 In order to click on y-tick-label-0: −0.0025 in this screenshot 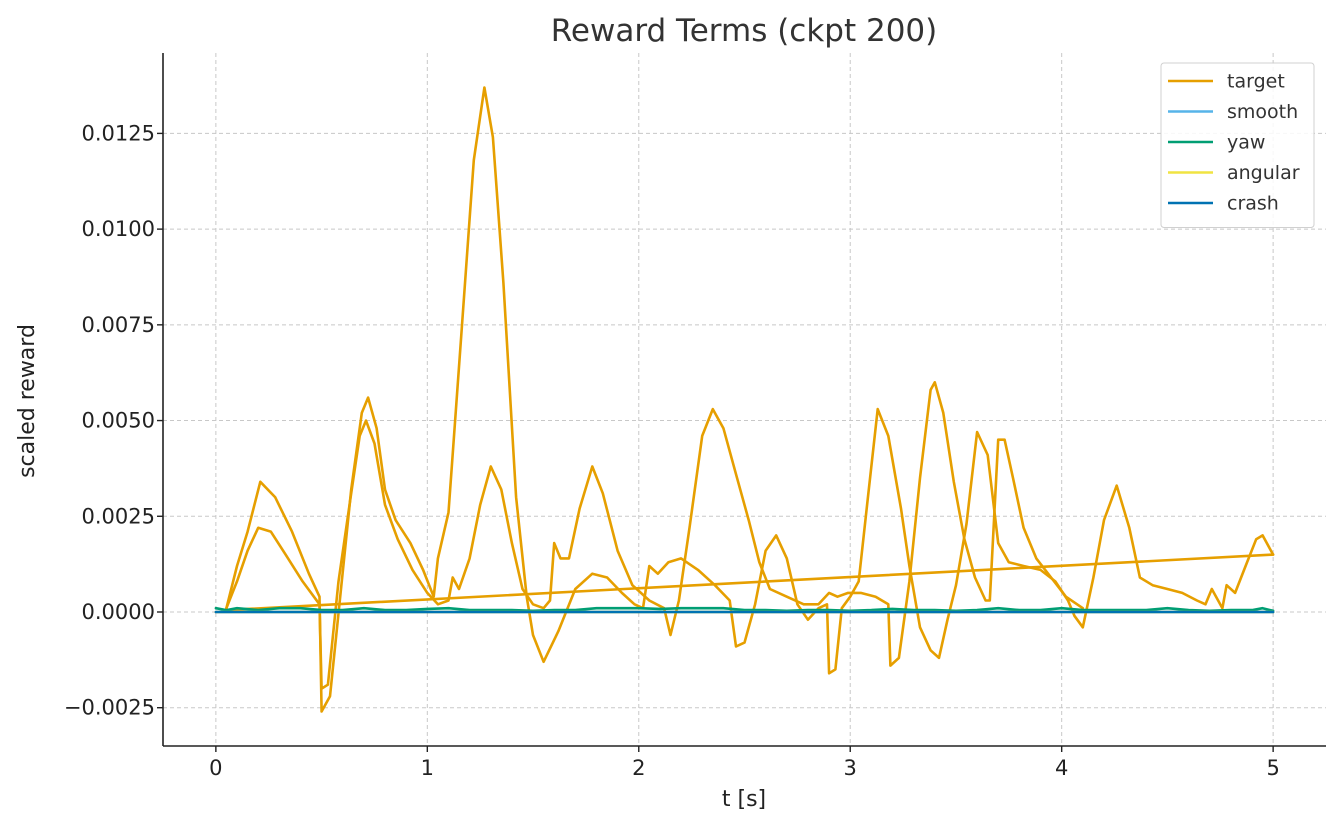, I will do `click(109, 708)`.